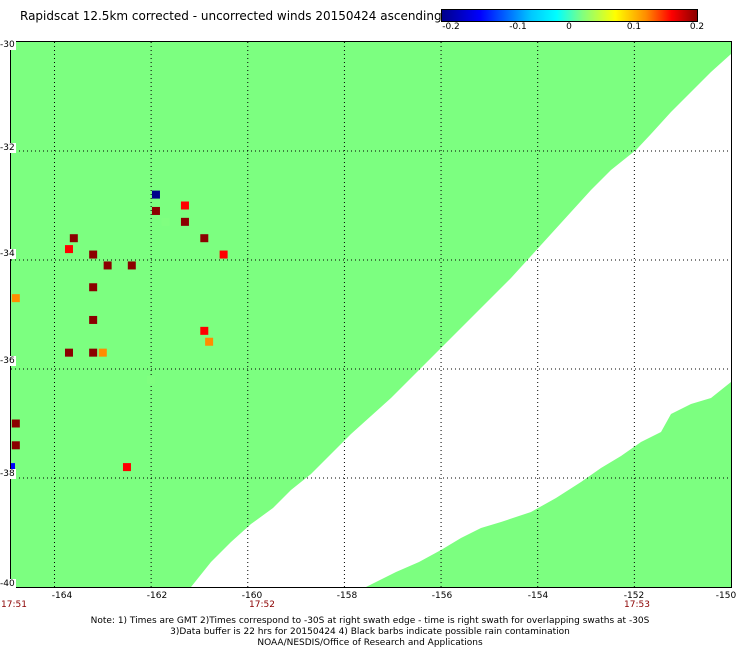 Image resolution: width=740 pixels, height=650 pixels. What do you see at coordinates (569, 27) in the screenshot?
I see `colorbar-tick: 0` at bounding box center [569, 27].